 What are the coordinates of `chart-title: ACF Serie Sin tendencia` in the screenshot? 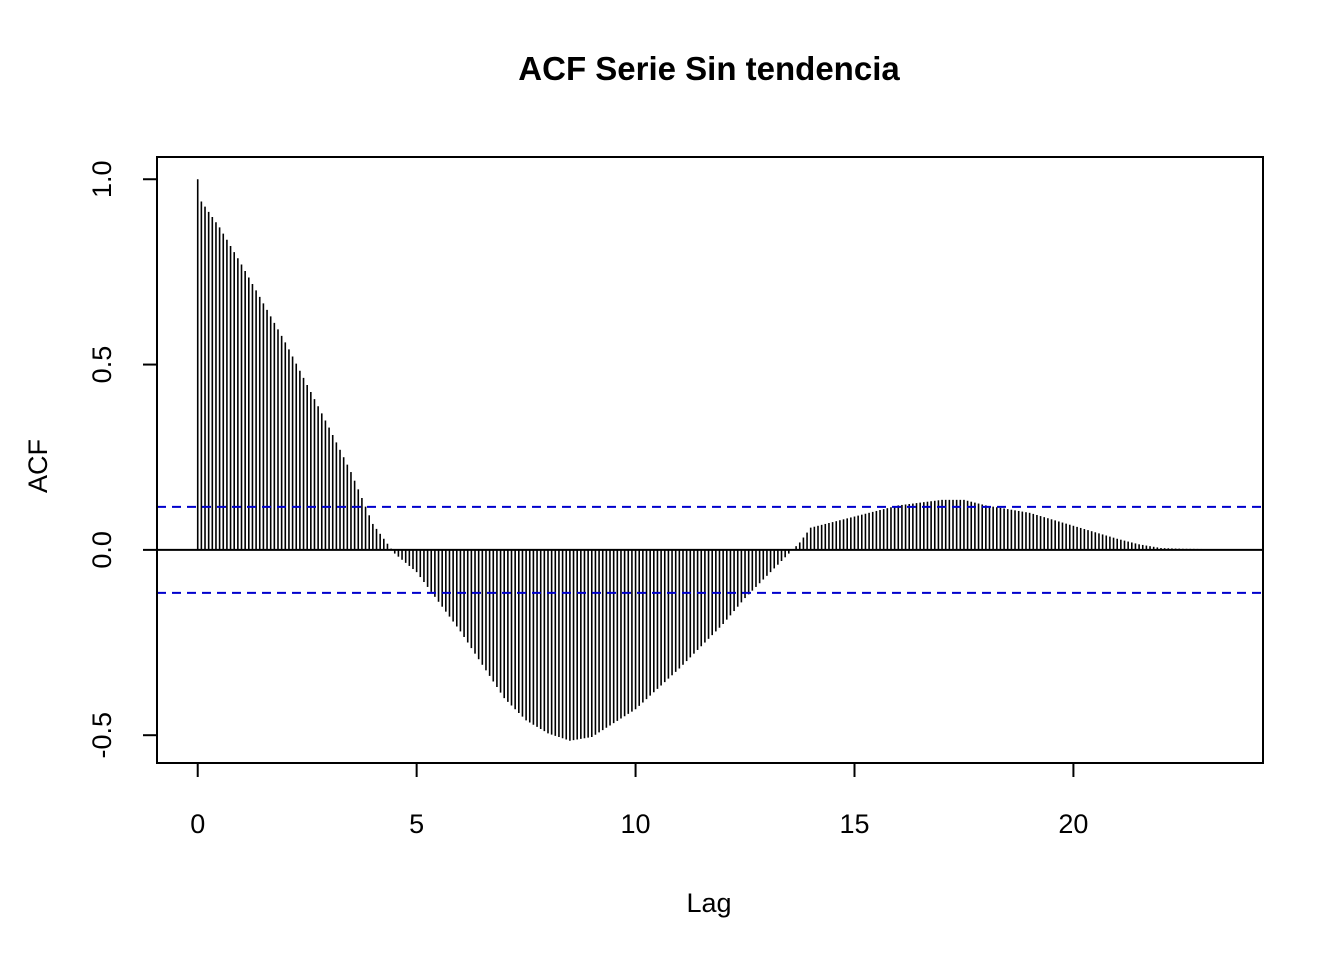 It's located at (709, 68).